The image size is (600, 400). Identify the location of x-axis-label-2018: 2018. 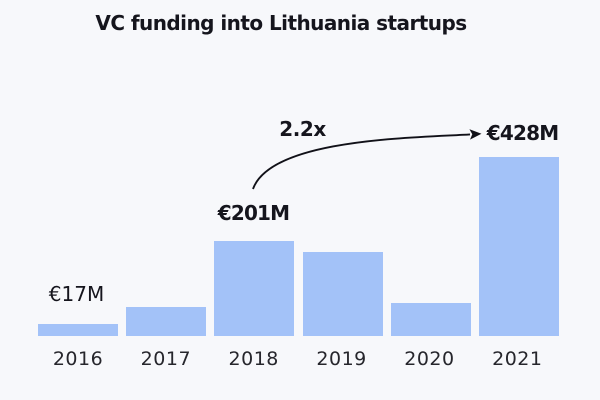
(253, 359).